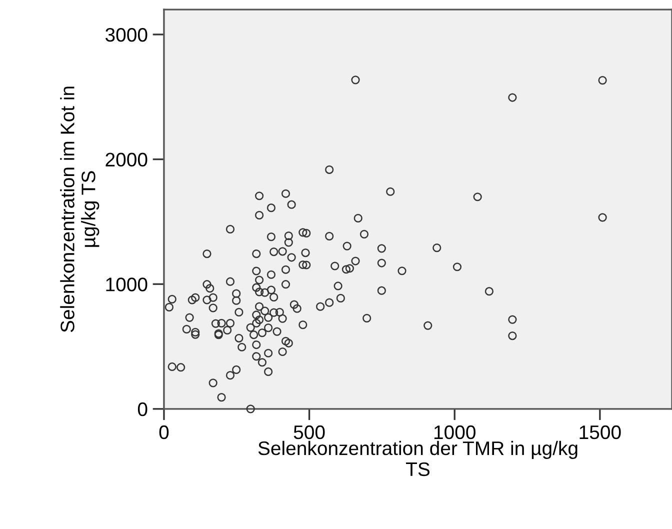  Describe the element at coordinates (143, 409) in the screenshot. I see `y-tick-label: 0` at that location.